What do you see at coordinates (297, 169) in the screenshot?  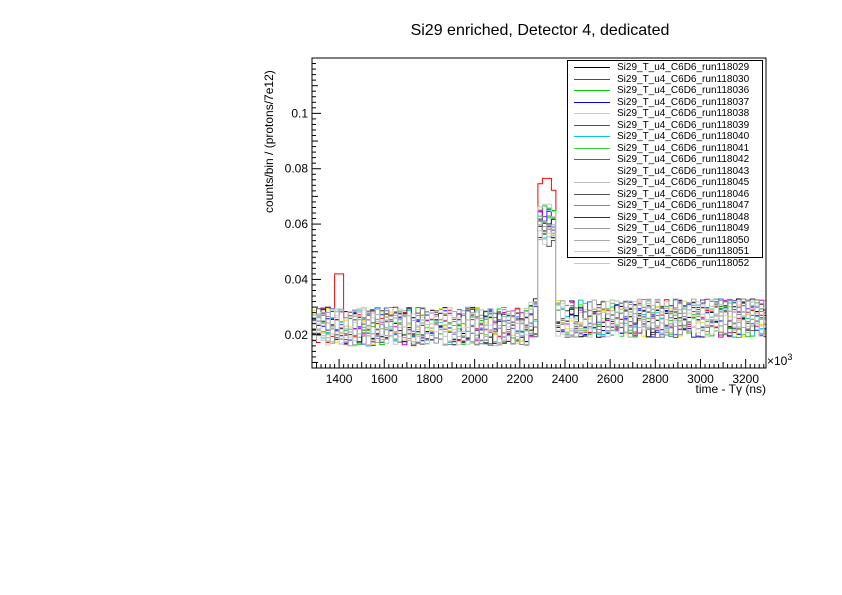 I see `y-tick-label: 0.08` at bounding box center [297, 169].